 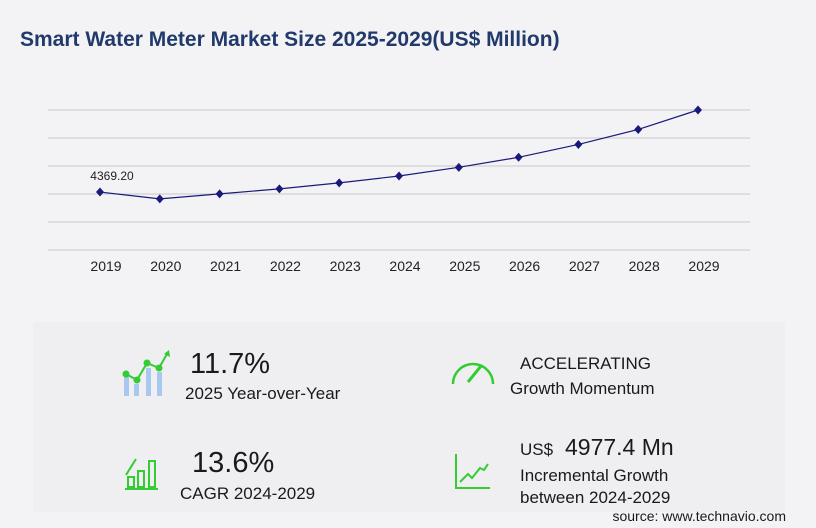 What do you see at coordinates (263, 393) in the screenshot?
I see `yoy-label: 2025 Year-over-Year` at bounding box center [263, 393].